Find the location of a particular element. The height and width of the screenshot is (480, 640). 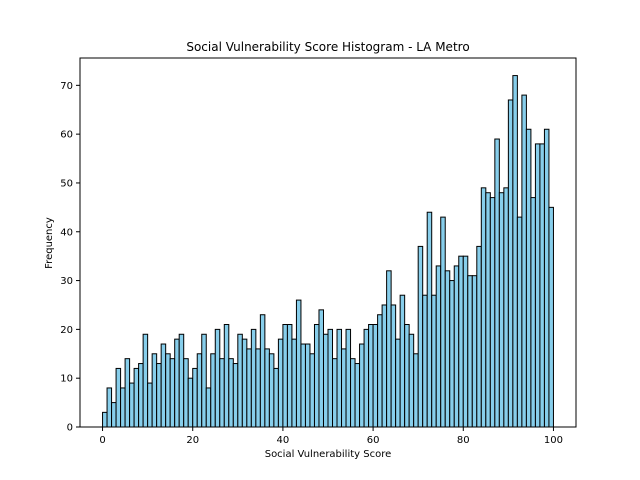

y-tick-label: 20 is located at coordinates (66, 330).